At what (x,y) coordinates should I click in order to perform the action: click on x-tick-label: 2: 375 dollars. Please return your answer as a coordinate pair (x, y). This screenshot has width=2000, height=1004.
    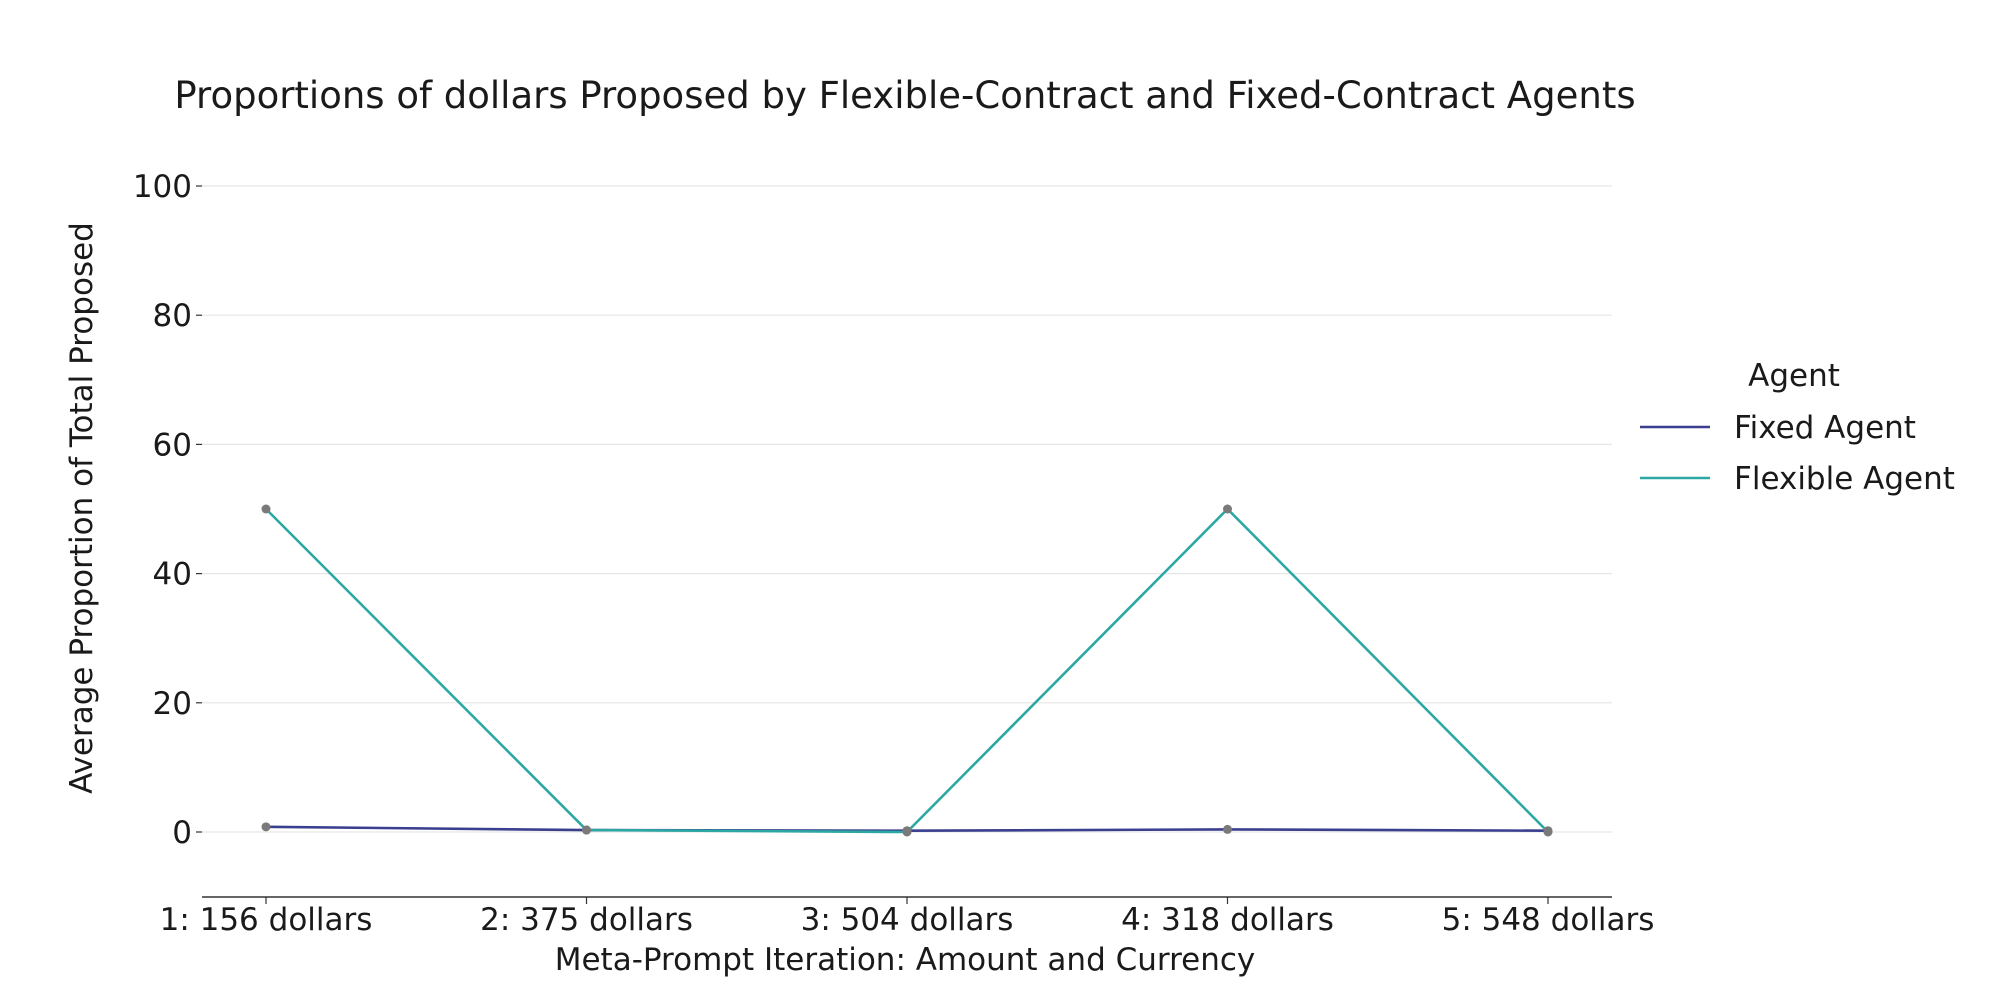
    Looking at the image, I should click on (586, 920).